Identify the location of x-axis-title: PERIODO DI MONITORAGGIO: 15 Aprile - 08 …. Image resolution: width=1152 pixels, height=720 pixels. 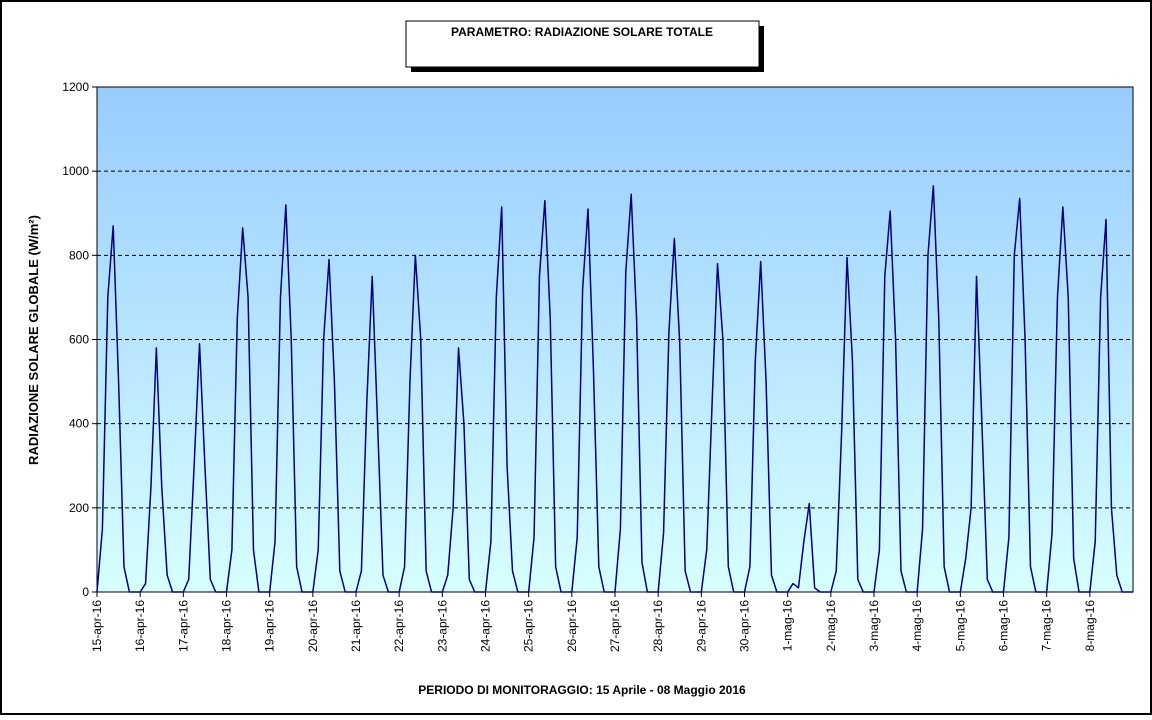
(582, 690).